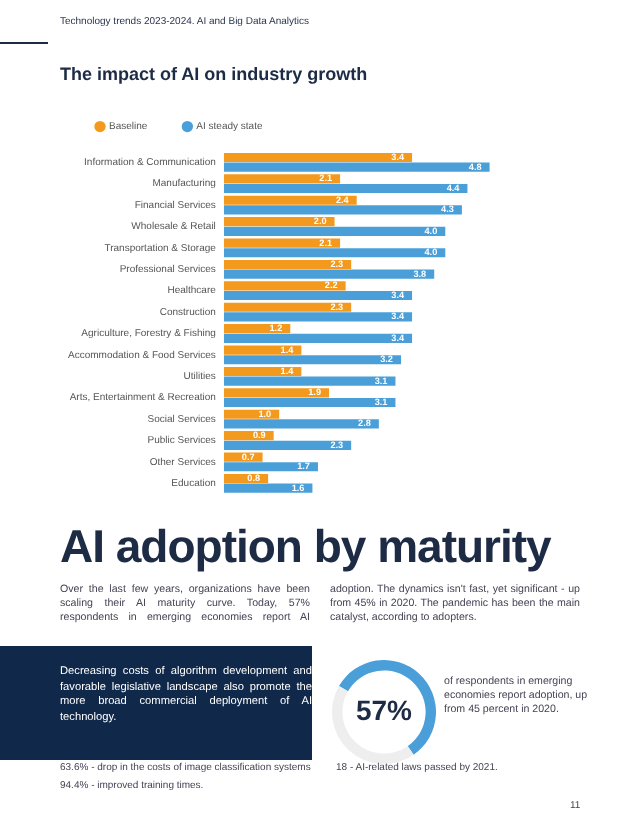  Describe the element at coordinates (214, 73) in the screenshot. I see `chart-title: The impact of AI on industry growth` at that location.